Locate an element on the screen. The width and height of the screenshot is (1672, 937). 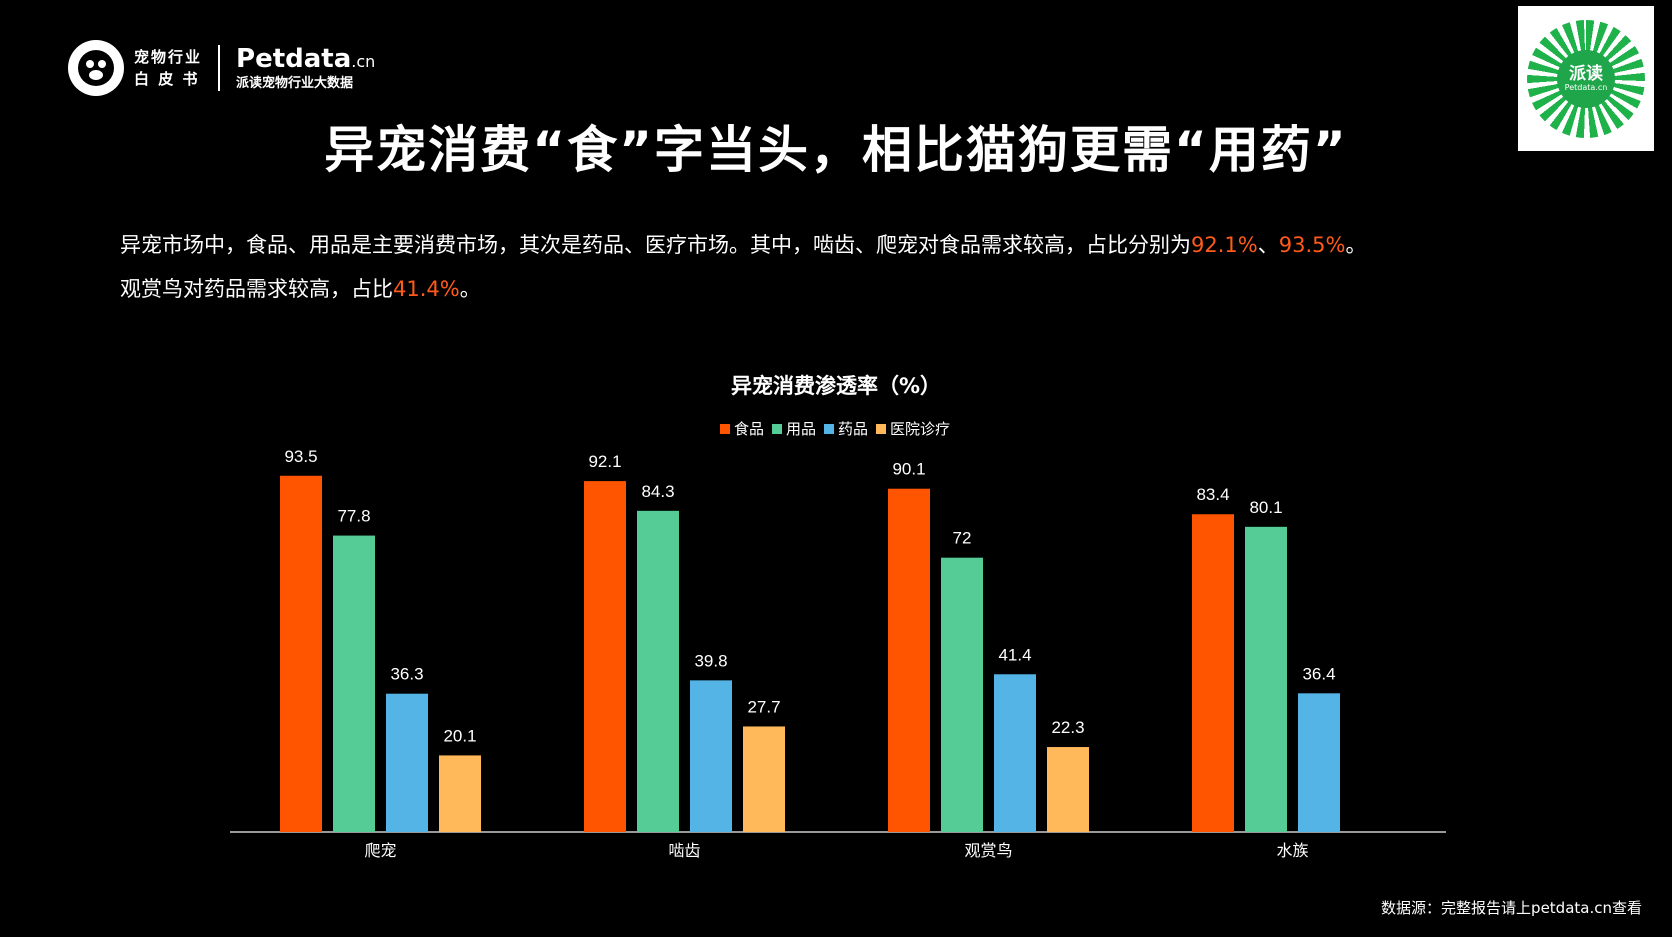
petdata-logo-text: Petdata.cn is located at coordinates (306, 58).